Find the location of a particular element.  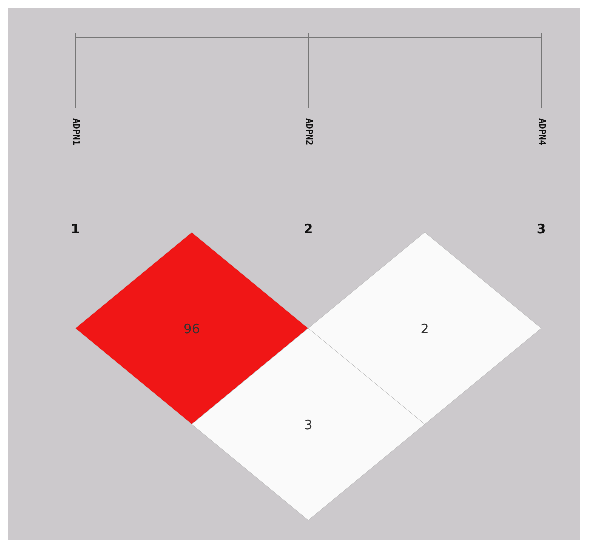

text: 3 is located at coordinates (308, 426).